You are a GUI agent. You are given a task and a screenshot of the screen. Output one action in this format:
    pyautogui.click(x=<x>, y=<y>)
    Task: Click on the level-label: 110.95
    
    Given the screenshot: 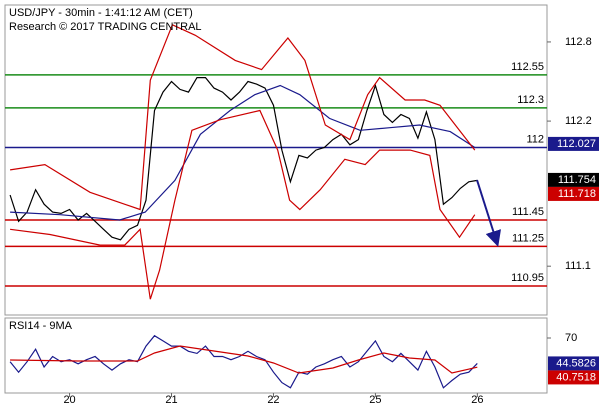 What is the action you would take?
    pyautogui.click(x=527, y=278)
    